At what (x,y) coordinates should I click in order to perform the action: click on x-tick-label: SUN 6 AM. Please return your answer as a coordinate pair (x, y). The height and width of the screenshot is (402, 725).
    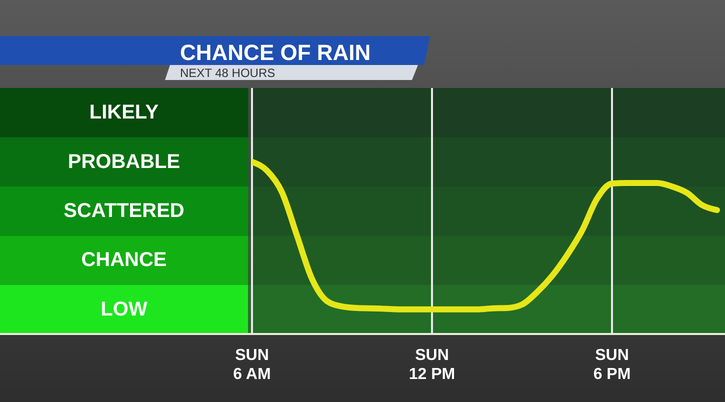
    Looking at the image, I should click on (252, 365).